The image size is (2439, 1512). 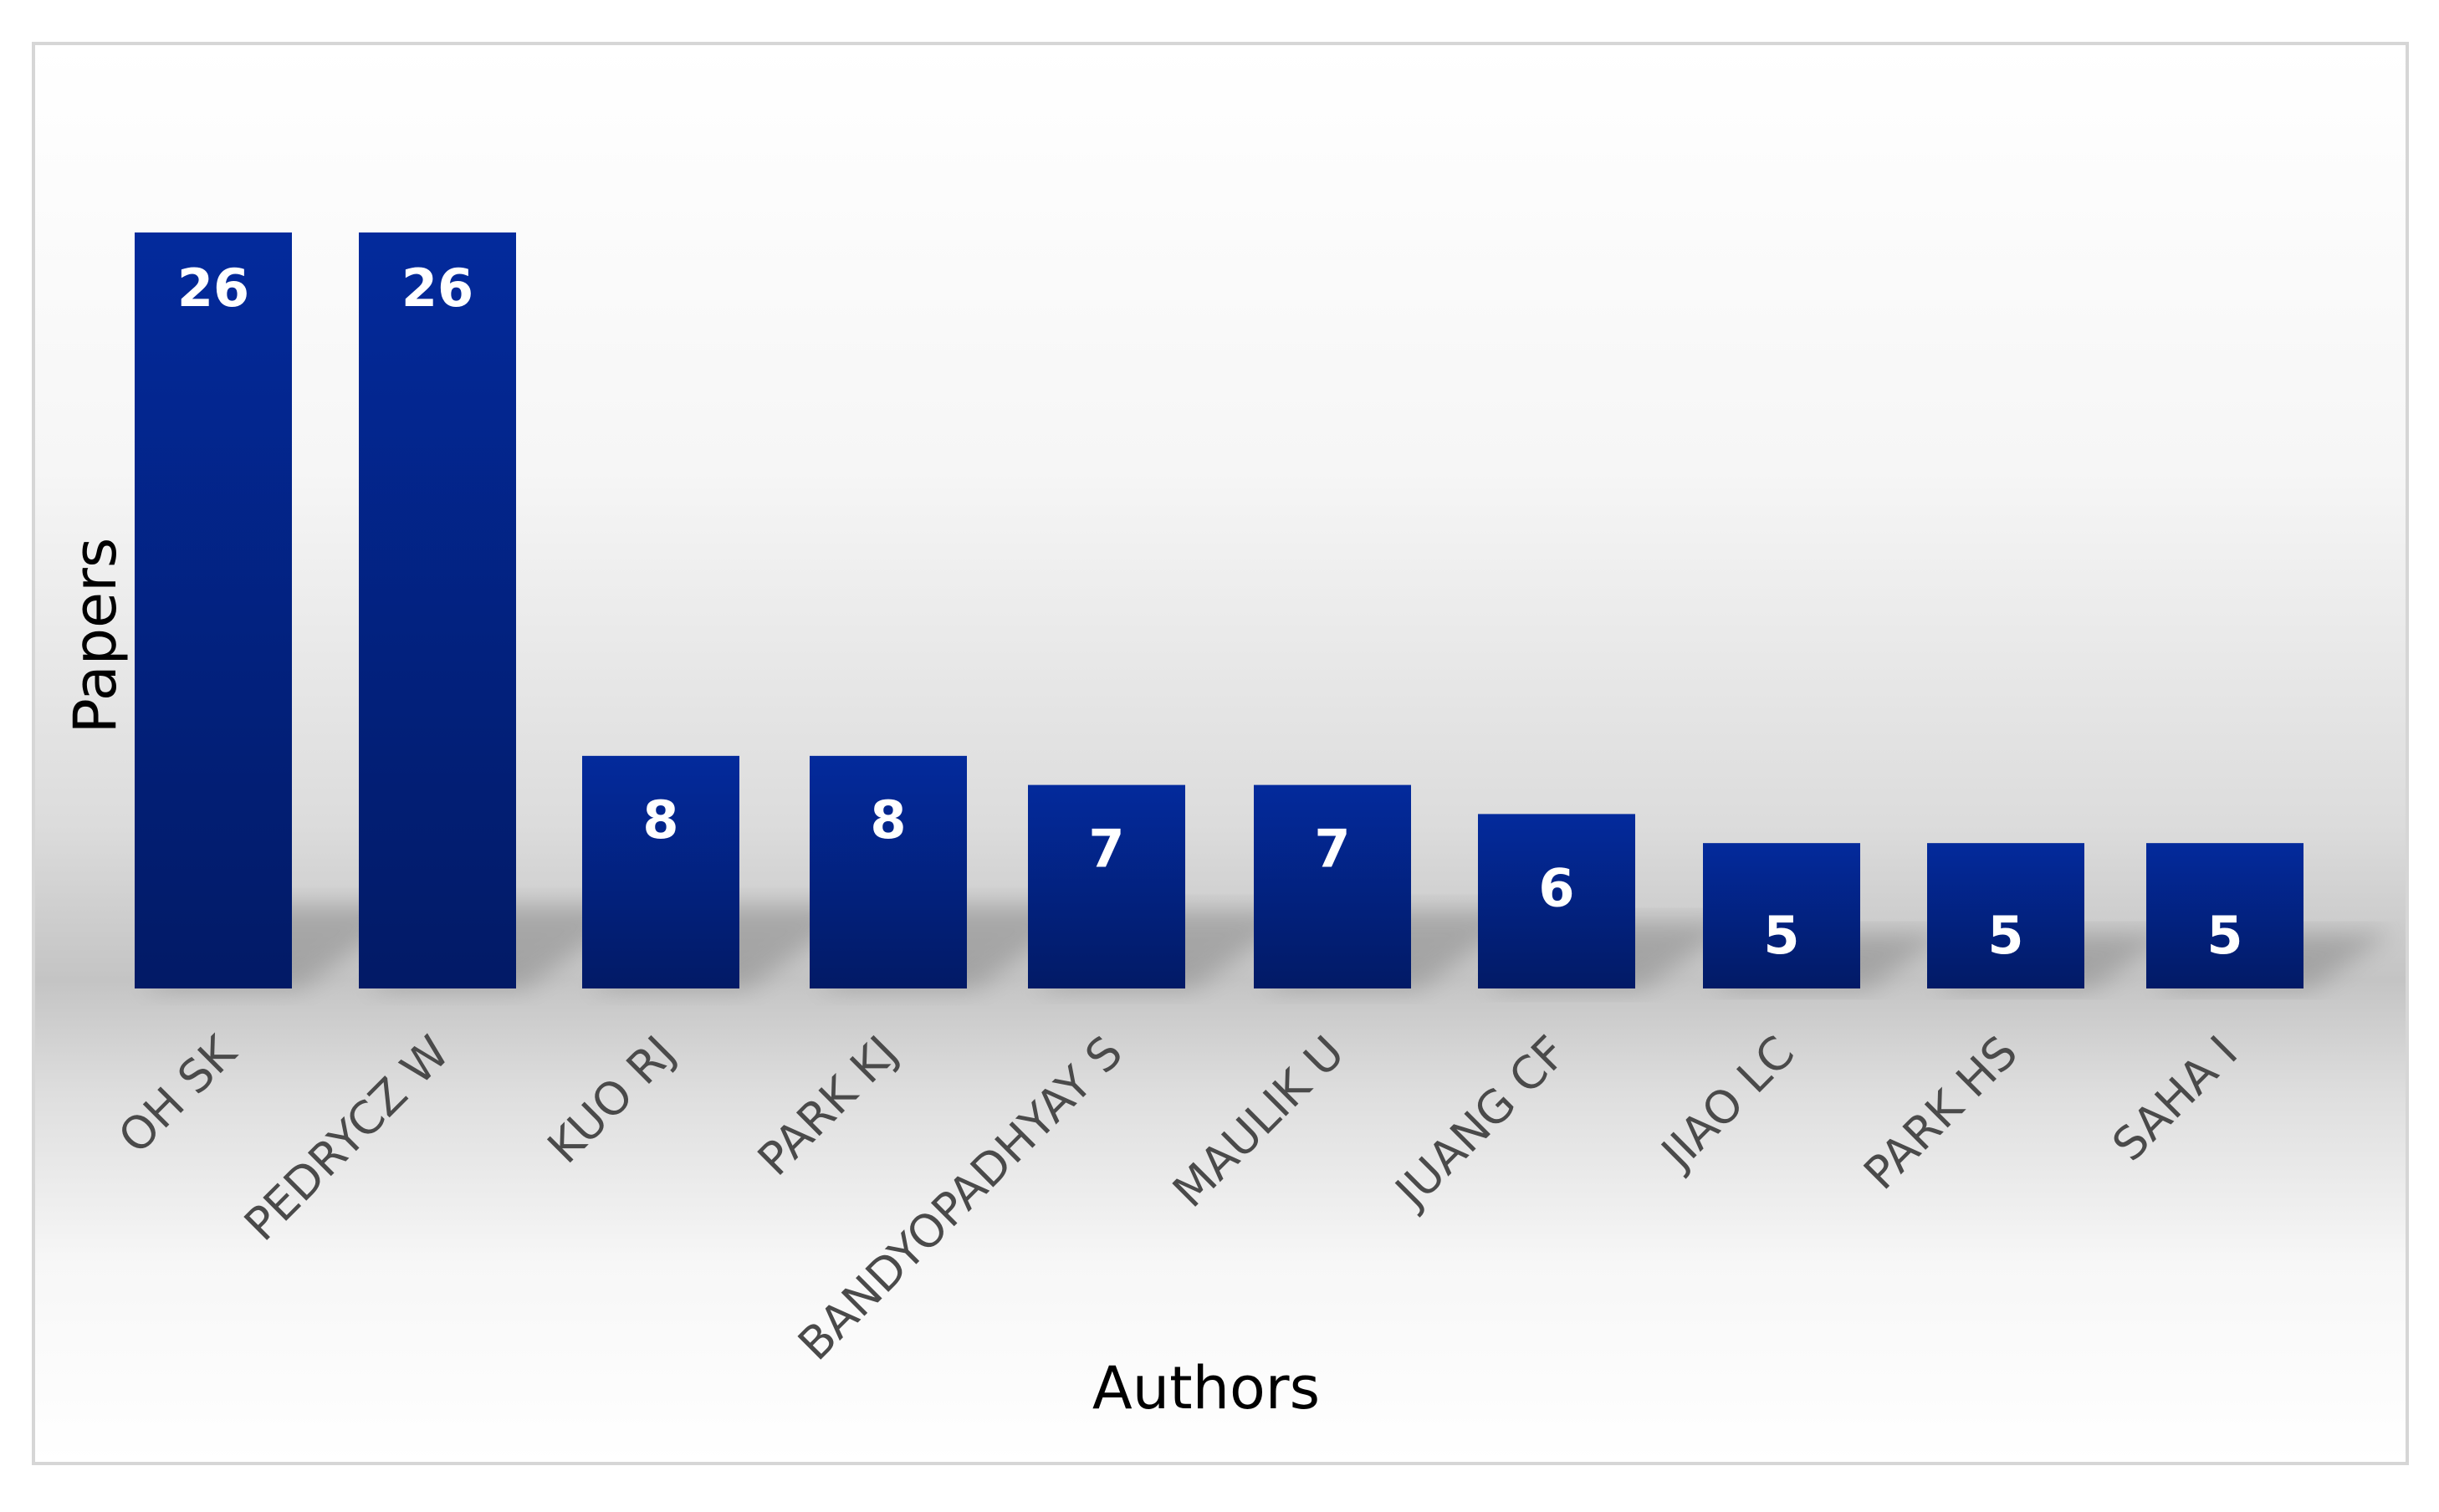 What do you see at coordinates (1556, 887) in the screenshot?
I see `bar-data-label: 6` at bounding box center [1556, 887].